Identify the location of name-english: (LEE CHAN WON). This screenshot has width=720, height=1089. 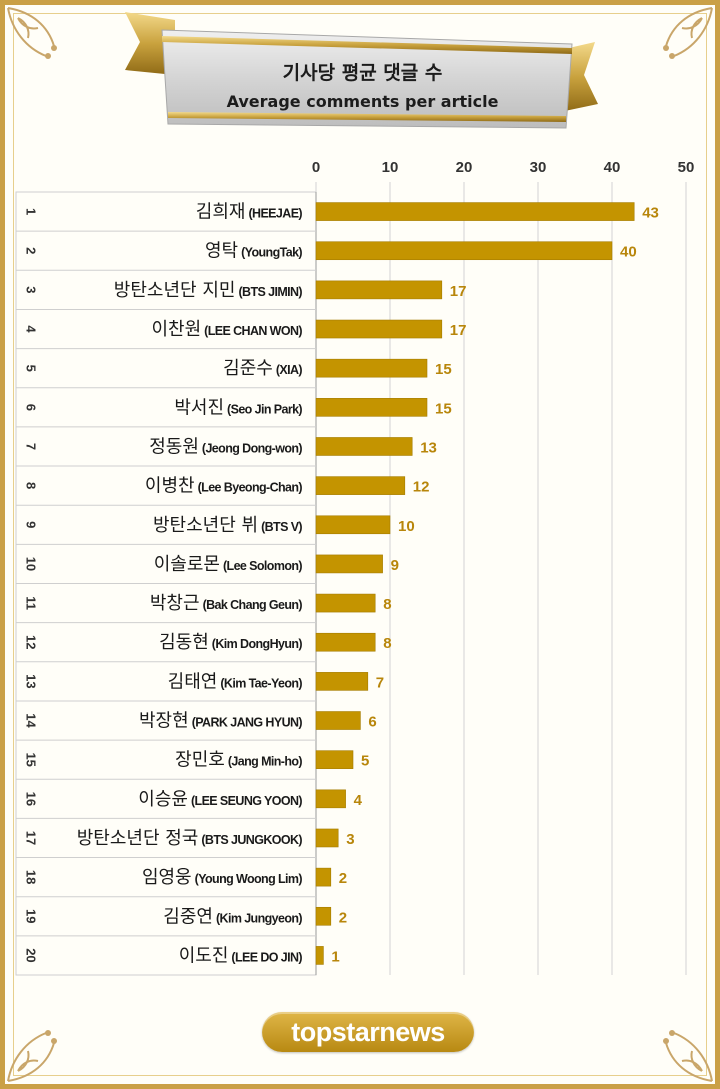
(253, 331).